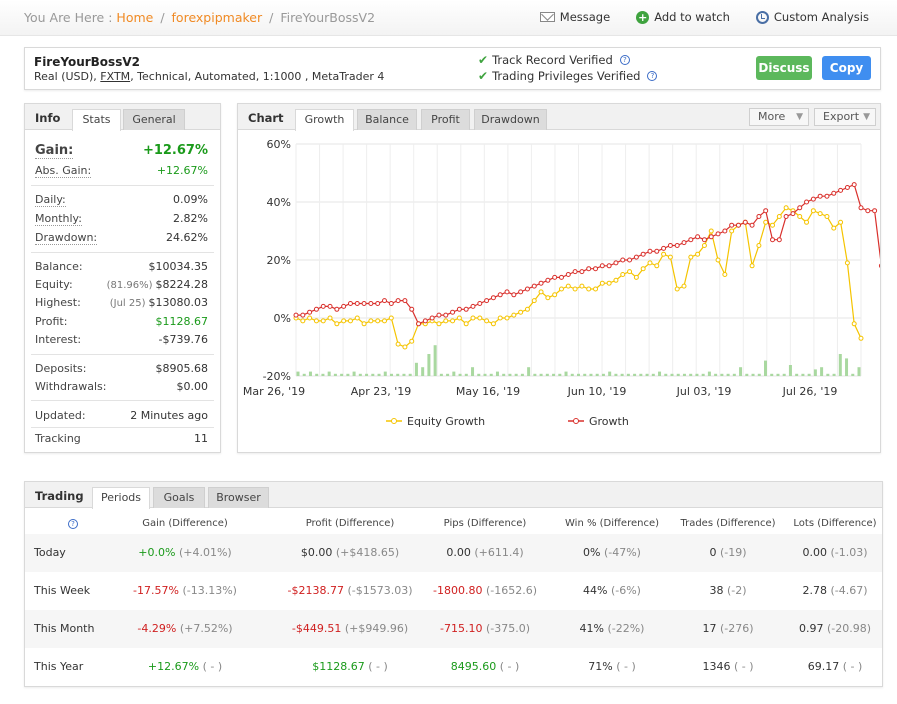 Image resolution: width=897 pixels, height=704 pixels. What do you see at coordinates (683, 17) in the screenshot?
I see `add-to-watch-link: + Add to watch` at bounding box center [683, 17].